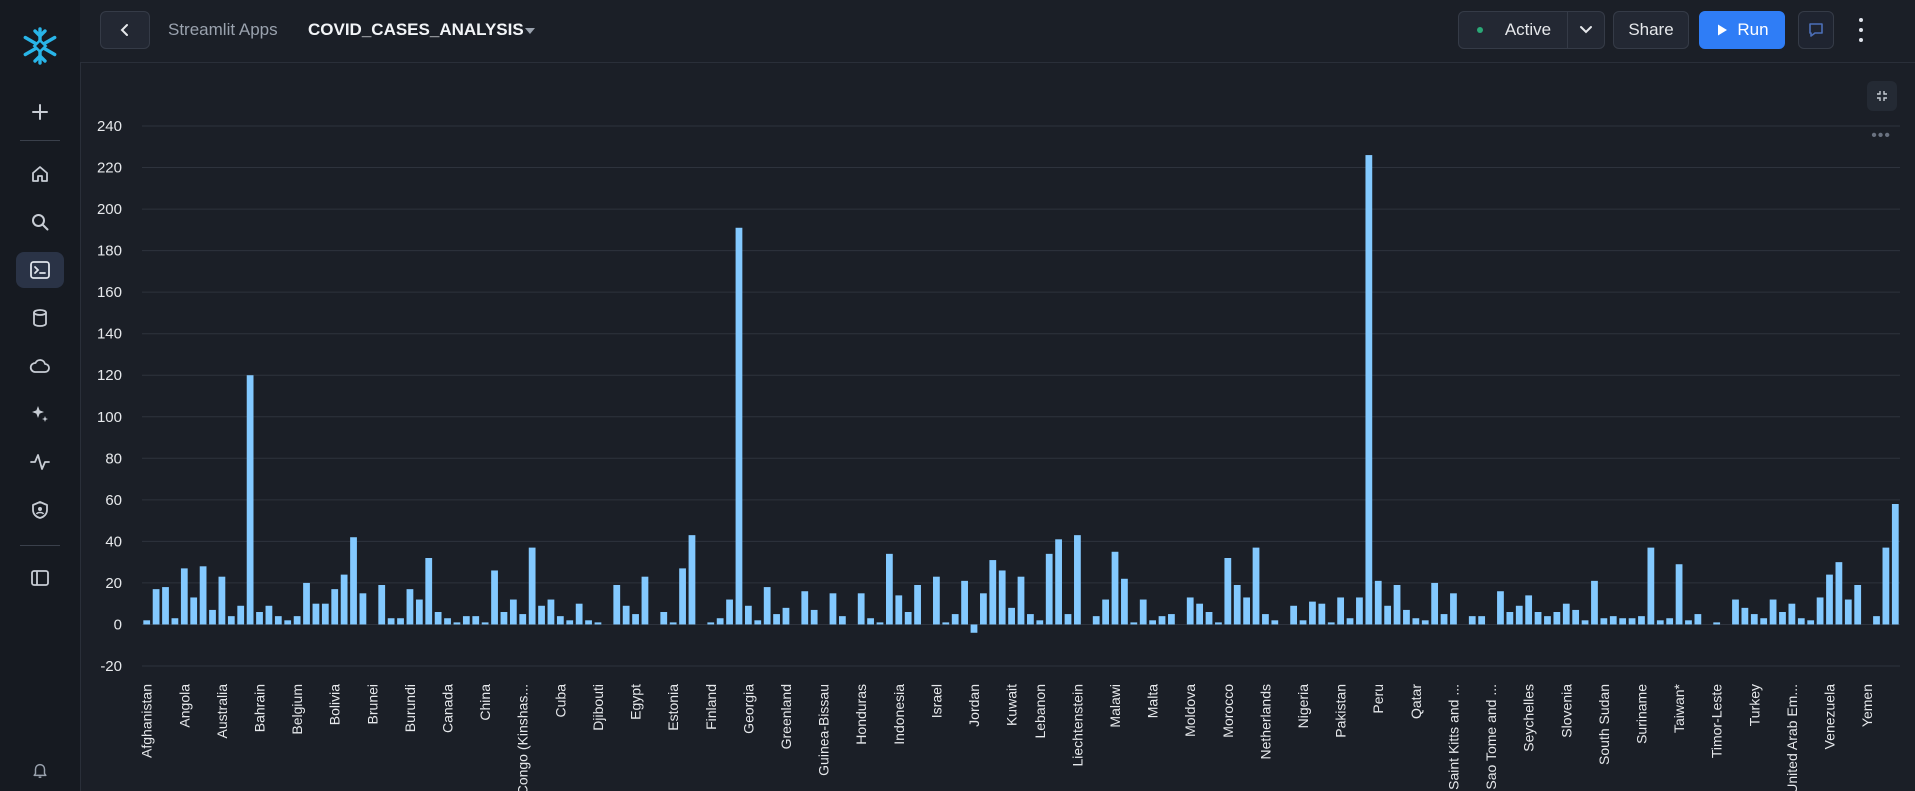 Image resolution: width=1915 pixels, height=791 pixels. What do you see at coordinates (1586, 30) in the screenshot?
I see `status-menu-button` at bounding box center [1586, 30].